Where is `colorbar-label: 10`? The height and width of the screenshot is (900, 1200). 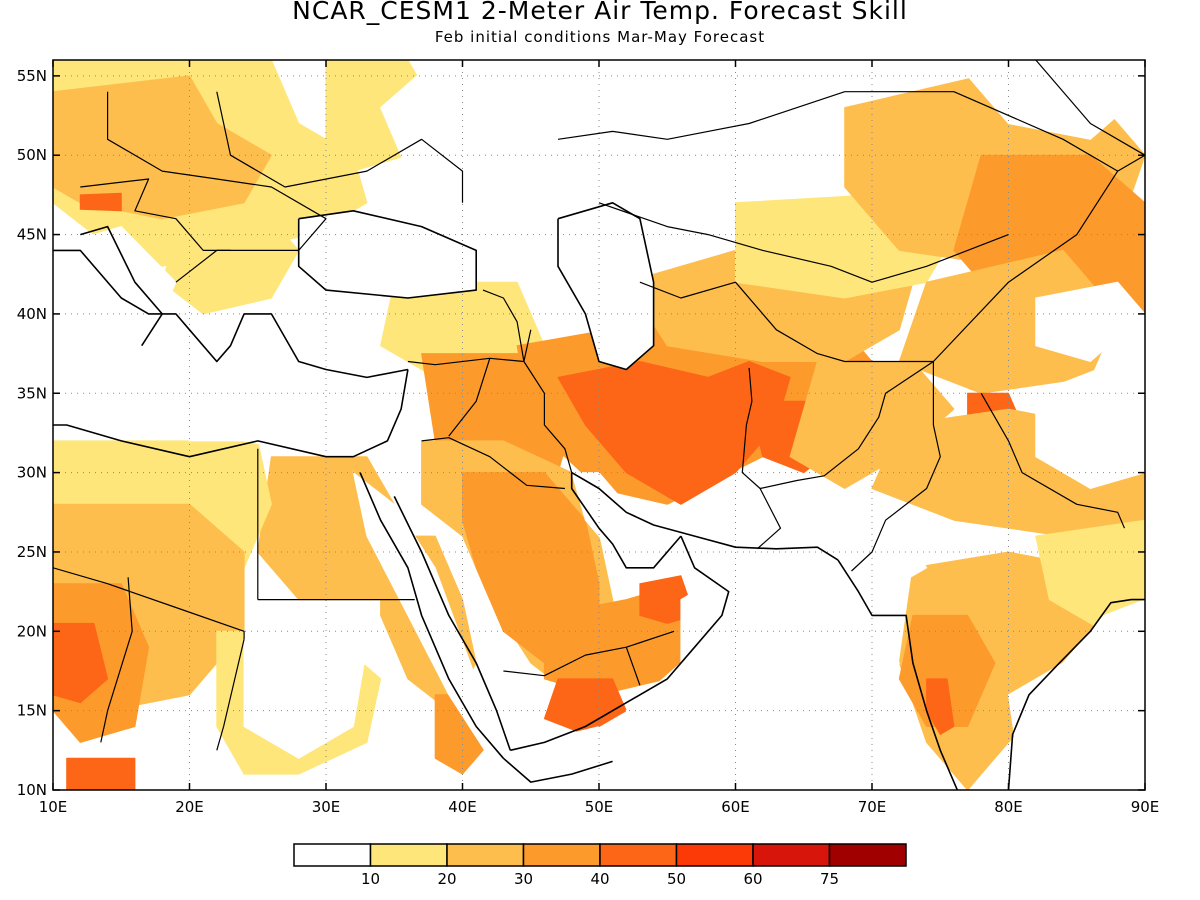
colorbar-label: 10 is located at coordinates (370, 879).